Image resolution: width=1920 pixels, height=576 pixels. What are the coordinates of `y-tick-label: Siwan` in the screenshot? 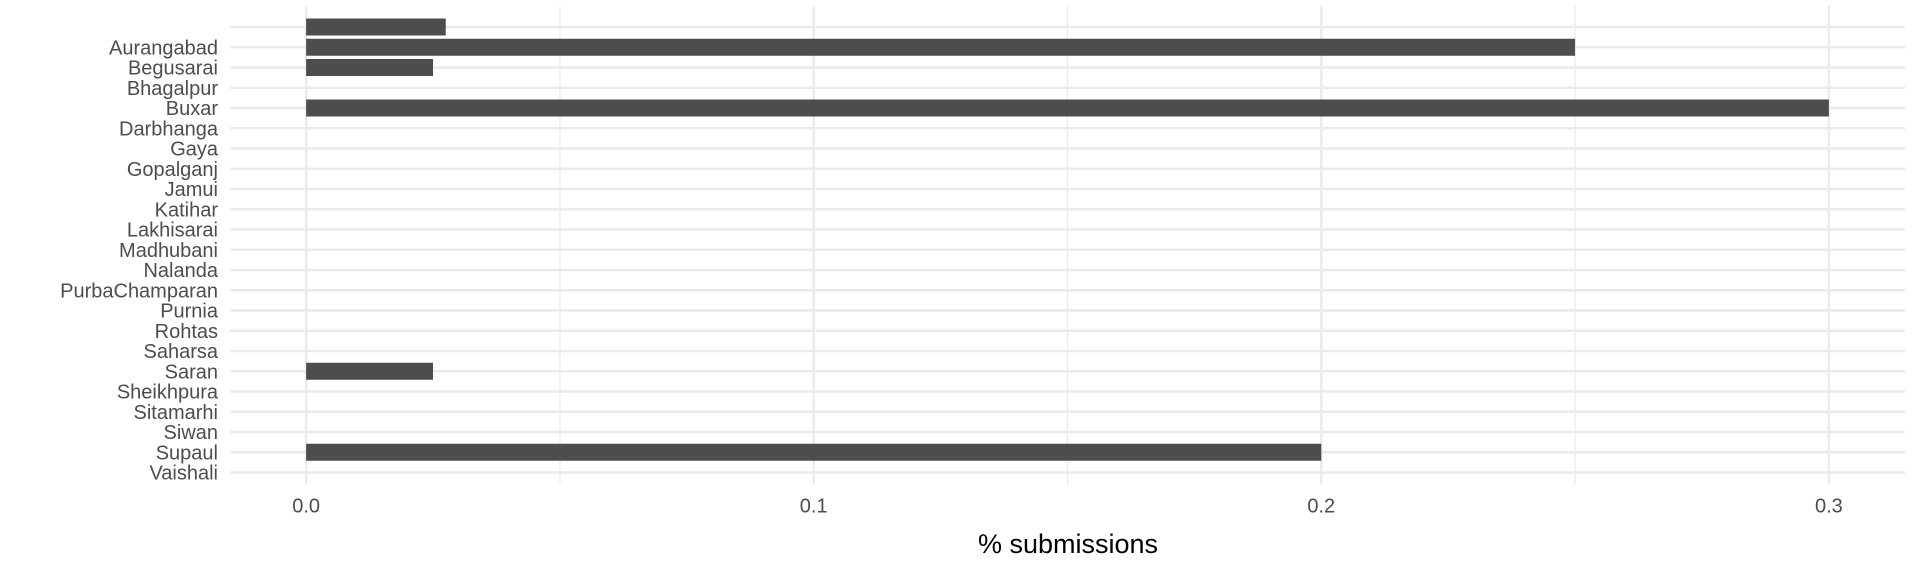 It's located at (191, 433).